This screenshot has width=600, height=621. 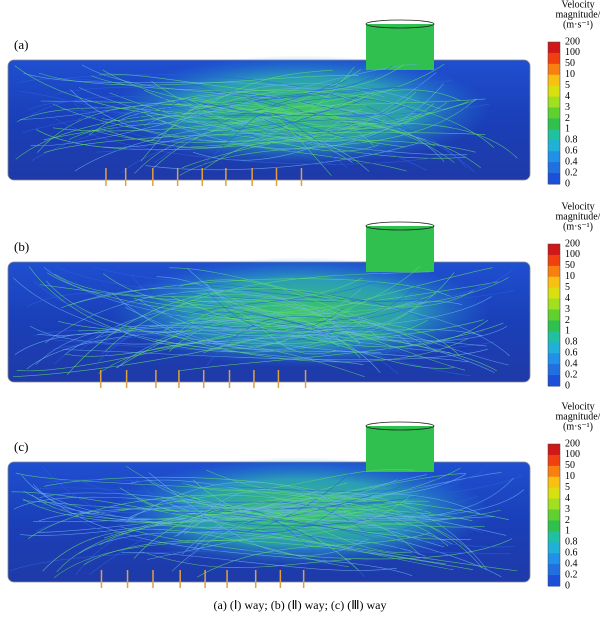 I want to click on colorbar-tick-label: 0.2, so click(x=571, y=172).